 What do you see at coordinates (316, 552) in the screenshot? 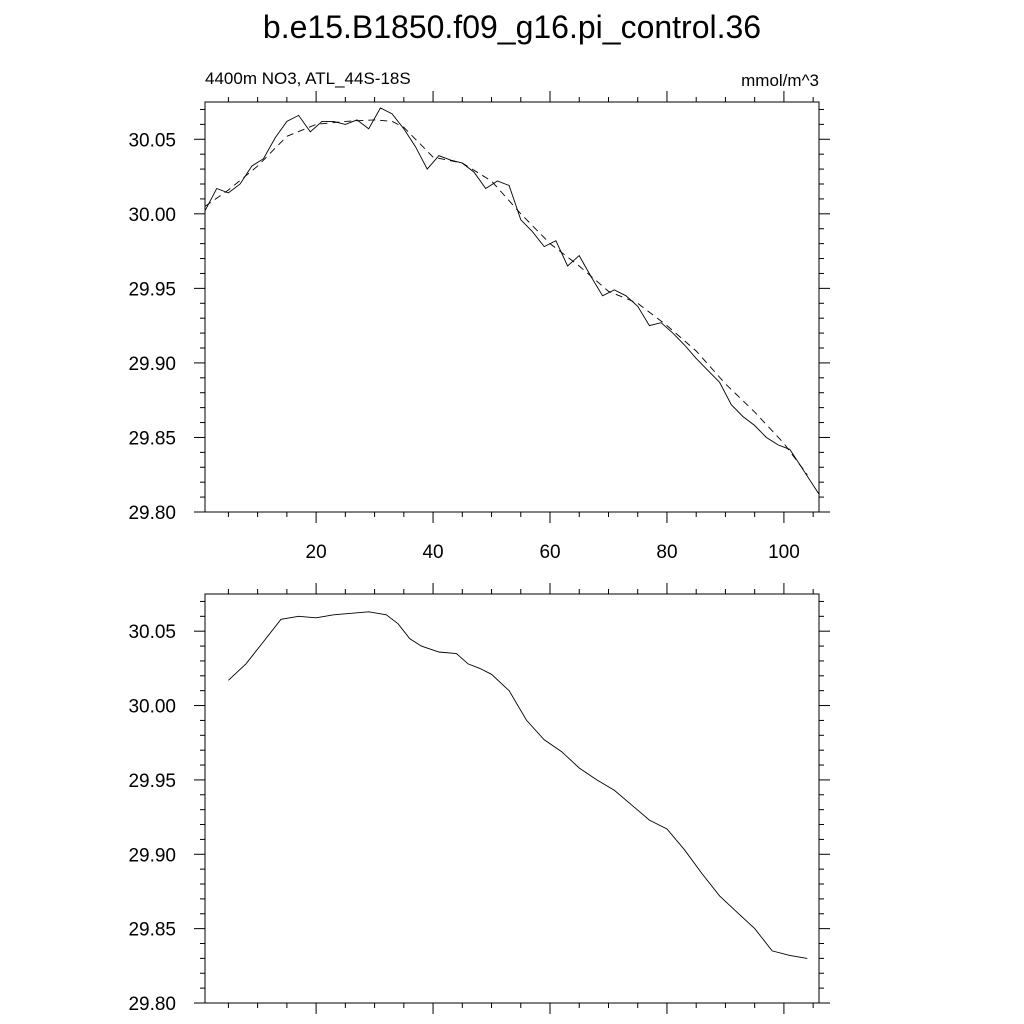
I see `x-tick-label: 20` at bounding box center [316, 552].